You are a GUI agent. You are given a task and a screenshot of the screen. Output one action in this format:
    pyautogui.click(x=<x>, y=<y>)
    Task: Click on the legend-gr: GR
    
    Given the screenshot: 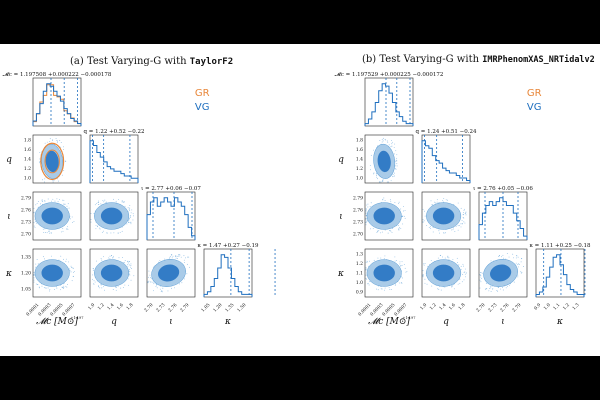 What is the action you would take?
    pyautogui.click(x=534, y=93)
    